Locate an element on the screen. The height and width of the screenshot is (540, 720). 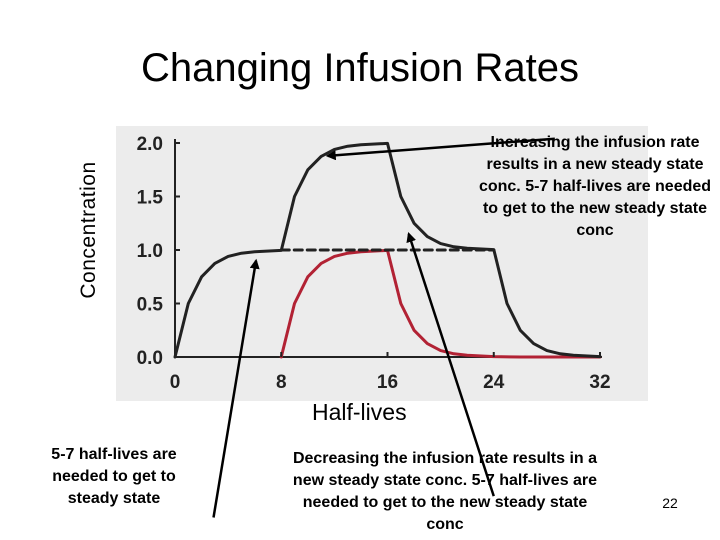
y-tick-label: 0.5 is located at coordinates (150, 305).